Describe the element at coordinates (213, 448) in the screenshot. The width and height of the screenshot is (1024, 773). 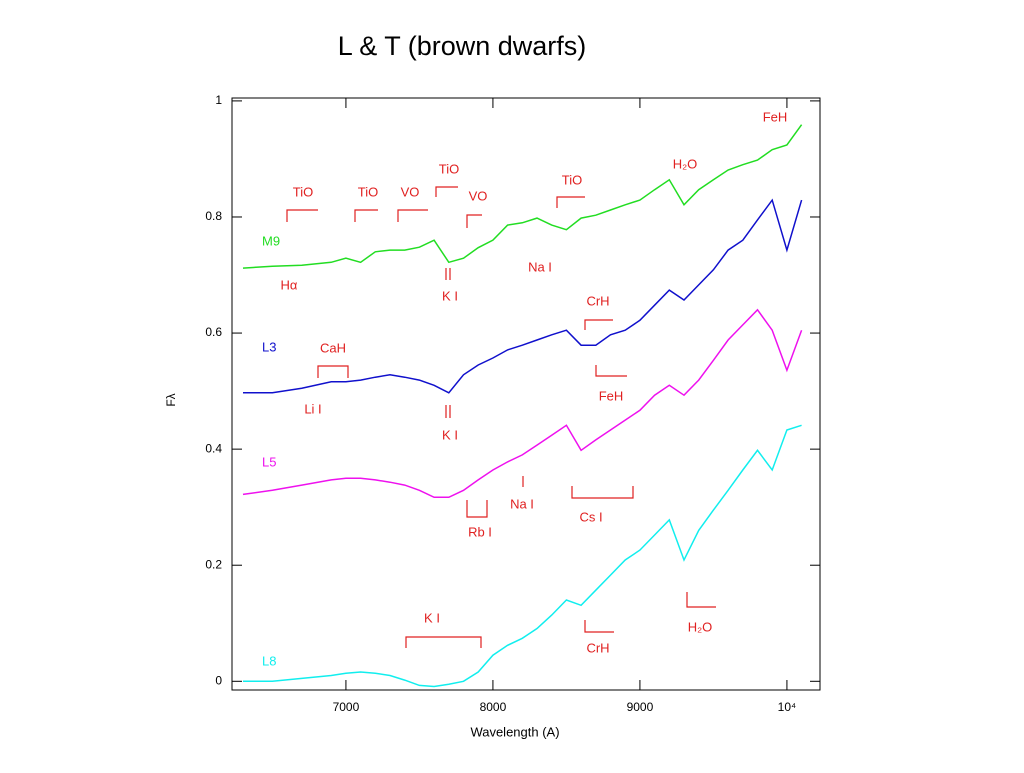
I see `y-tick-label: 0.4` at that location.